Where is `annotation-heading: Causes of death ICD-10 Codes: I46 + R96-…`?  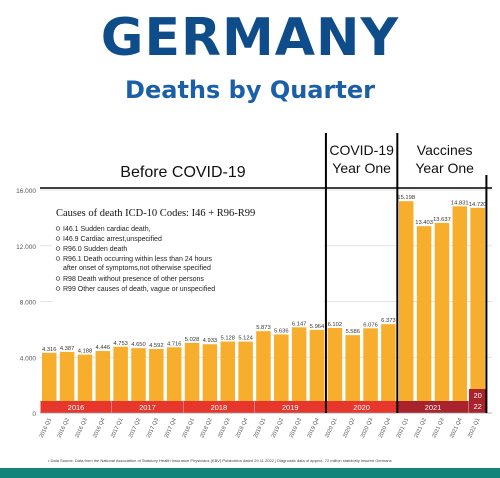 annotation-heading: Causes of death ICD-10 Codes: I46 + R96-… is located at coordinates (155, 213).